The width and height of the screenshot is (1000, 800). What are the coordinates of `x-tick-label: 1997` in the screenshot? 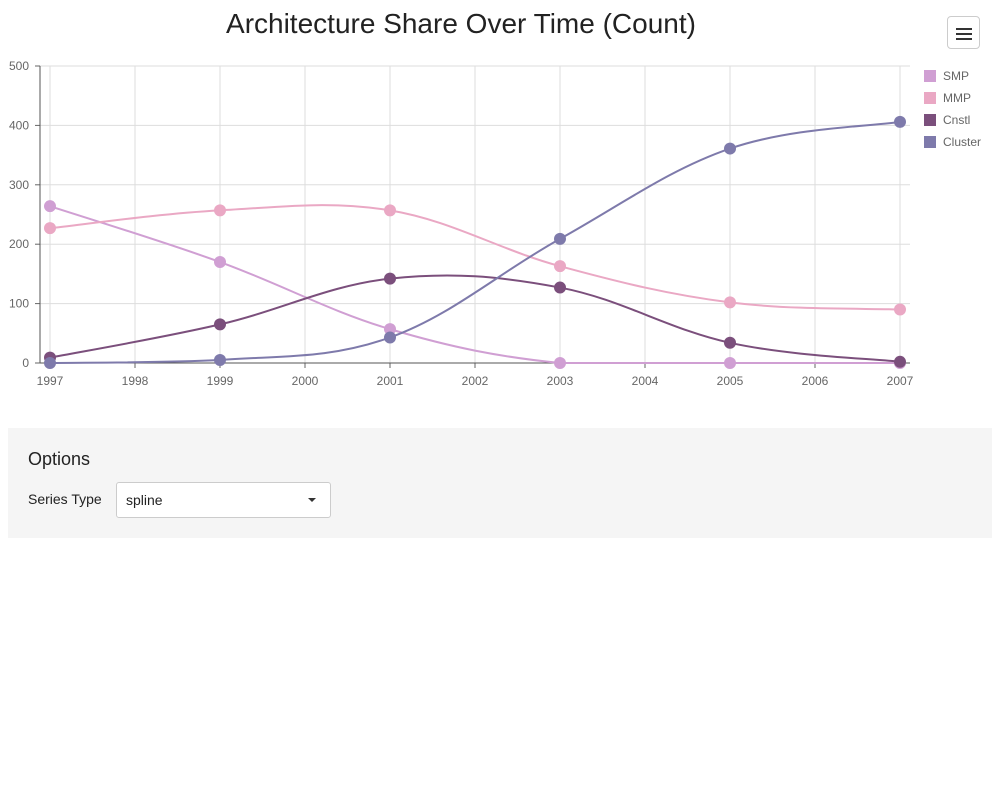 It's located at (50, 381).